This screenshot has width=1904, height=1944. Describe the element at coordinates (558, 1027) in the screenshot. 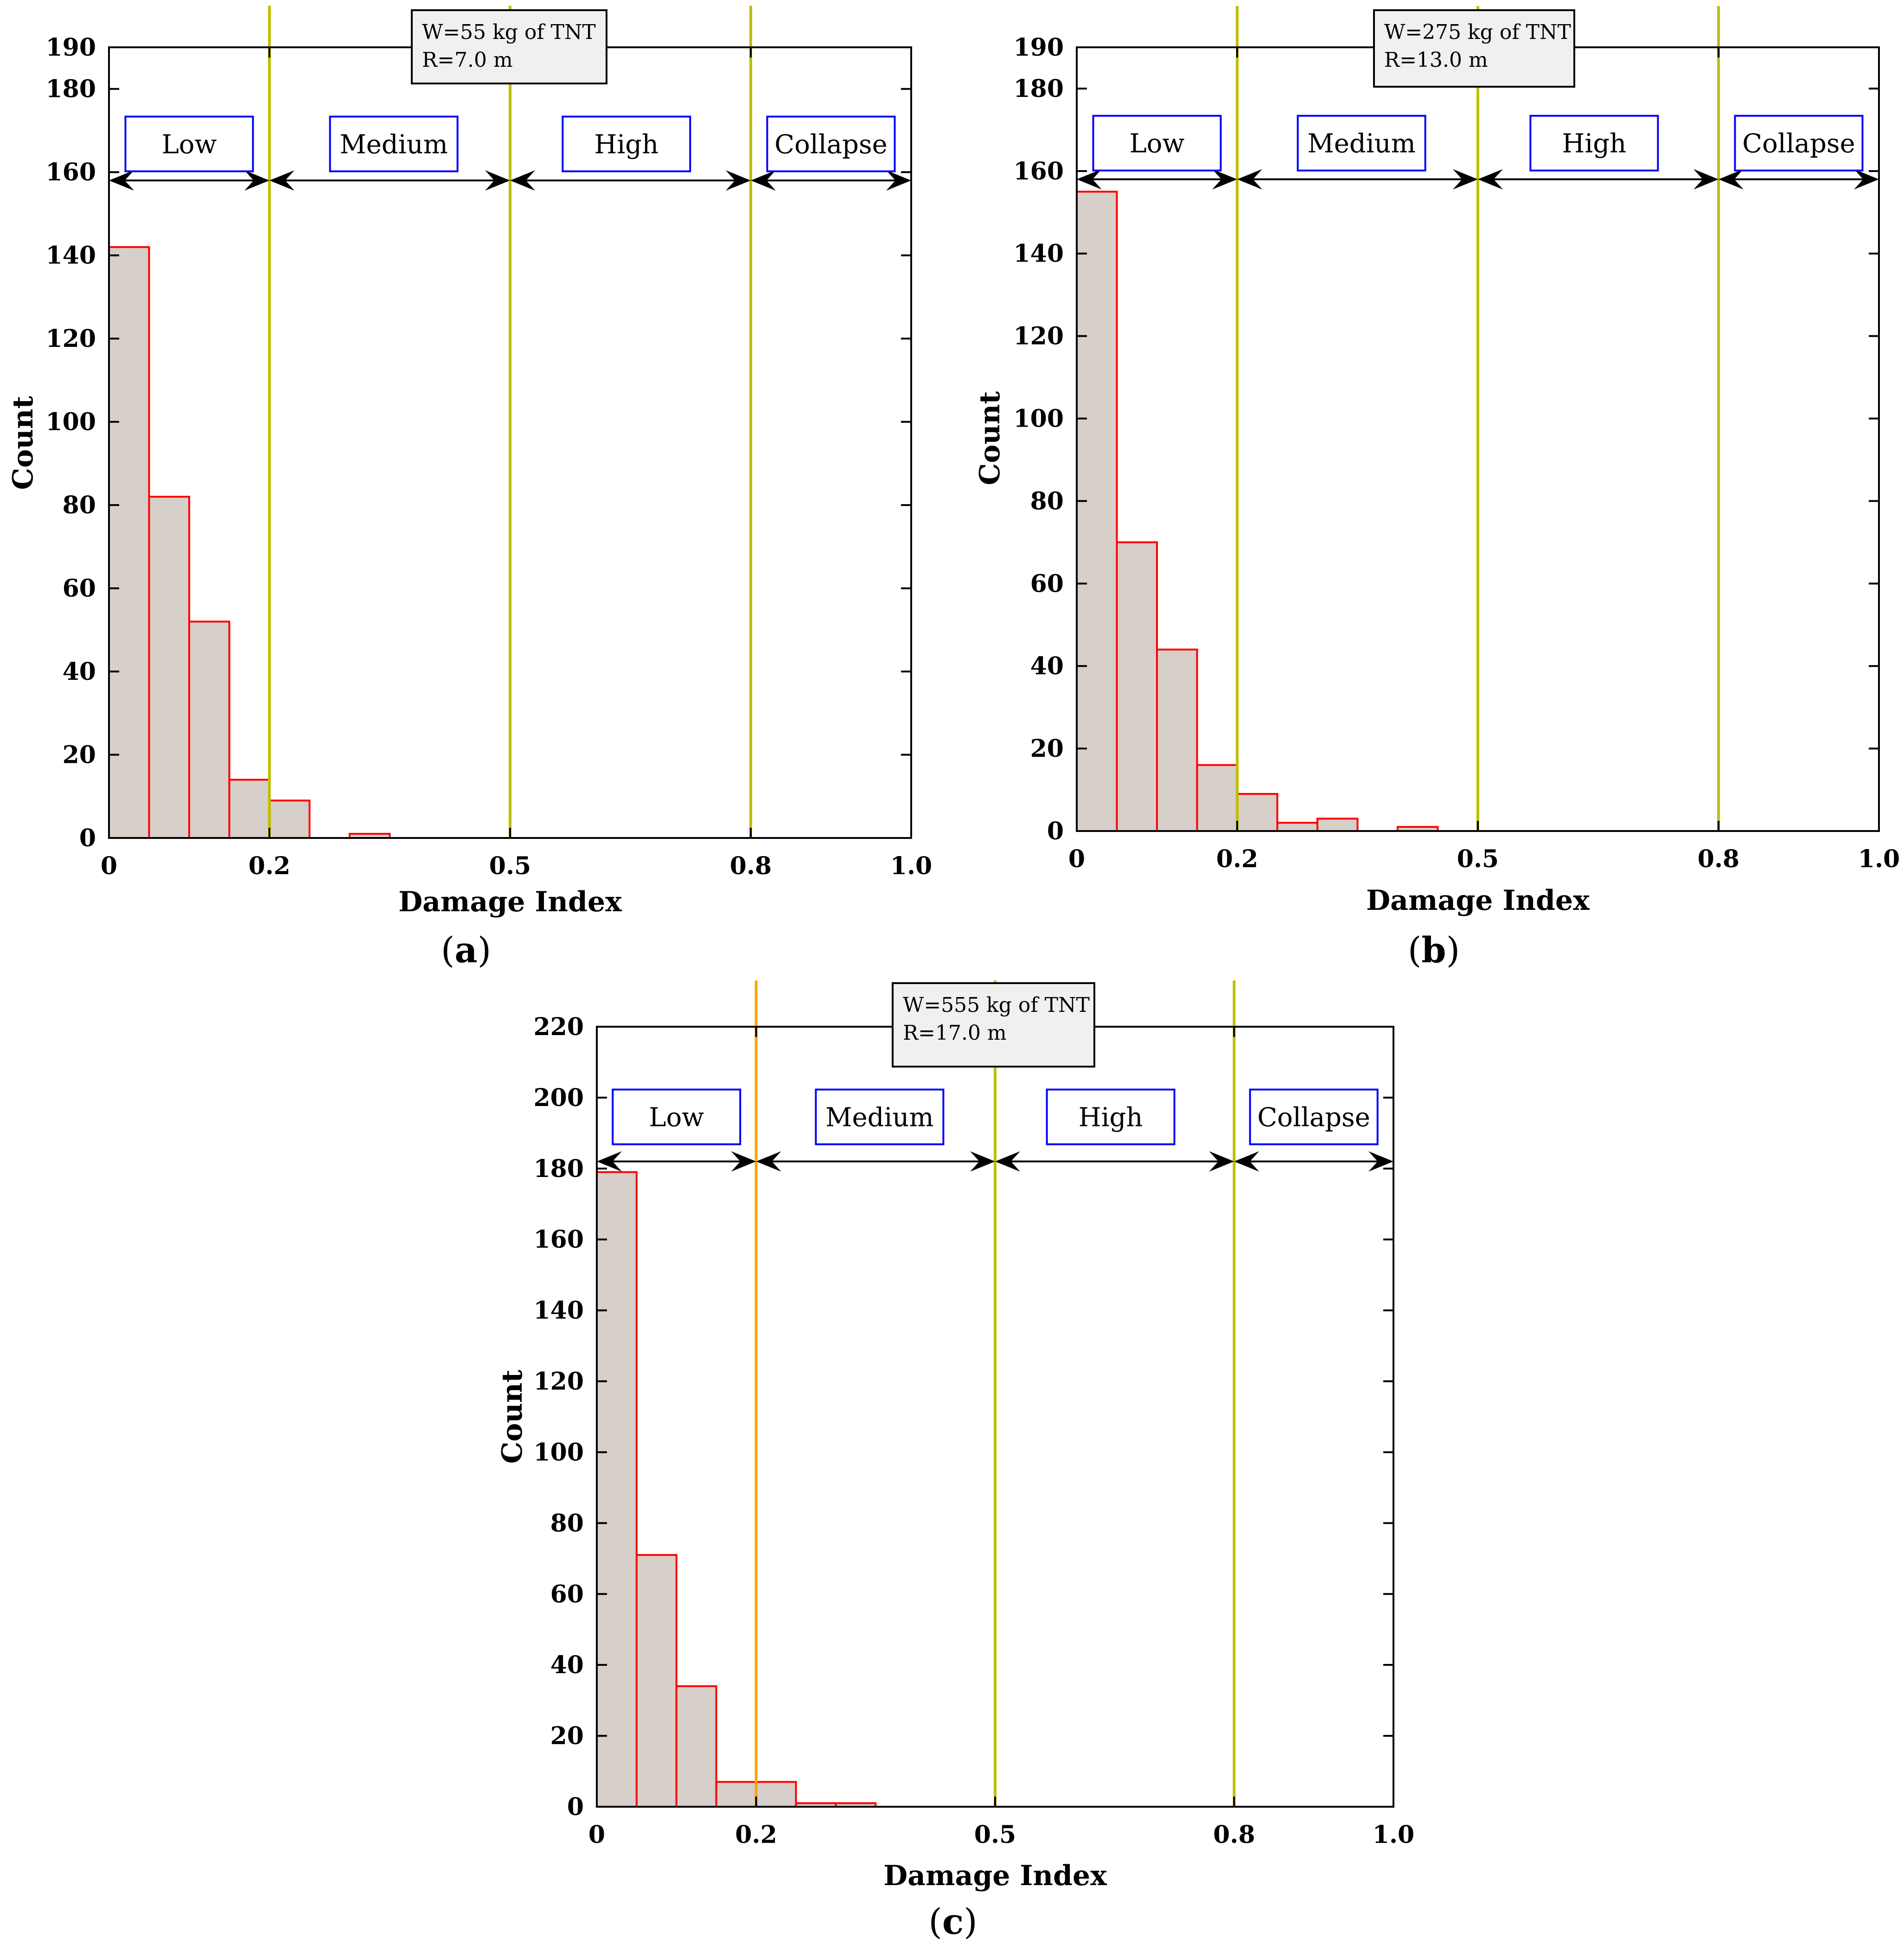

I see `y-tick-label: 220` at that location.